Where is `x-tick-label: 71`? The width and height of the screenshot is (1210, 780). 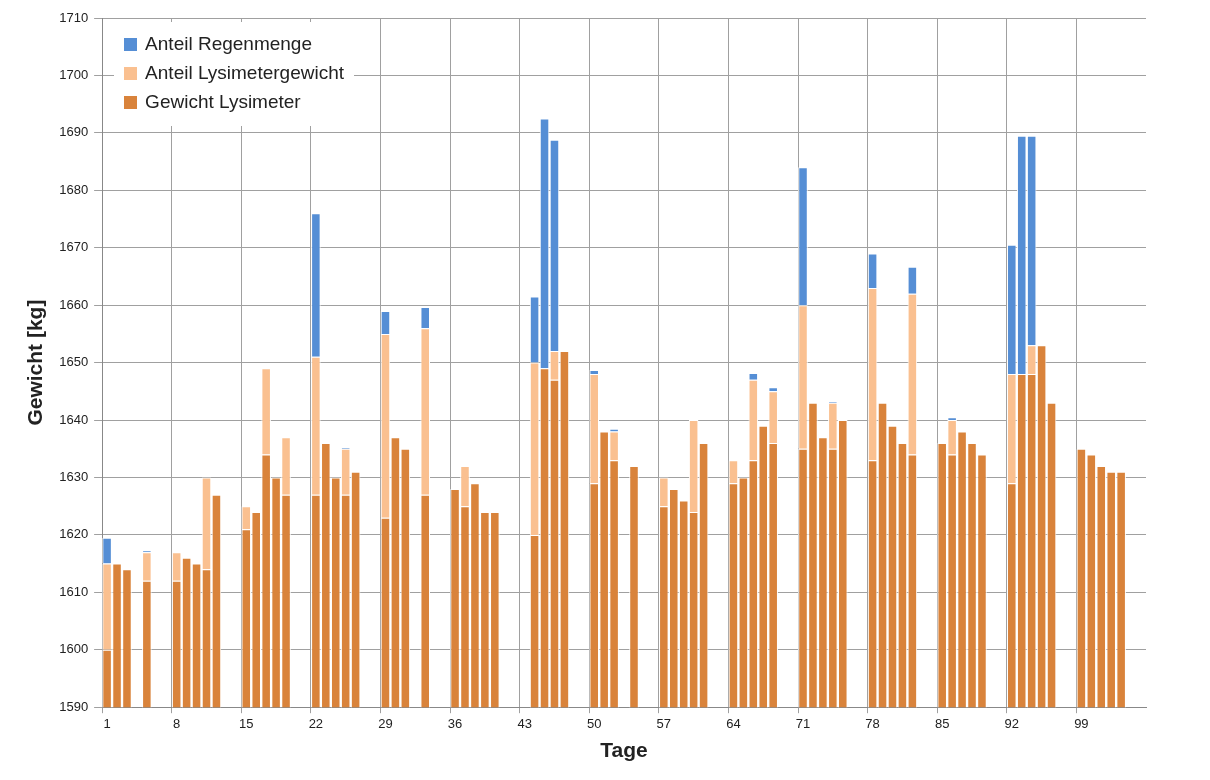
x-tick-label: 71 is located at coordinates (803, 723).